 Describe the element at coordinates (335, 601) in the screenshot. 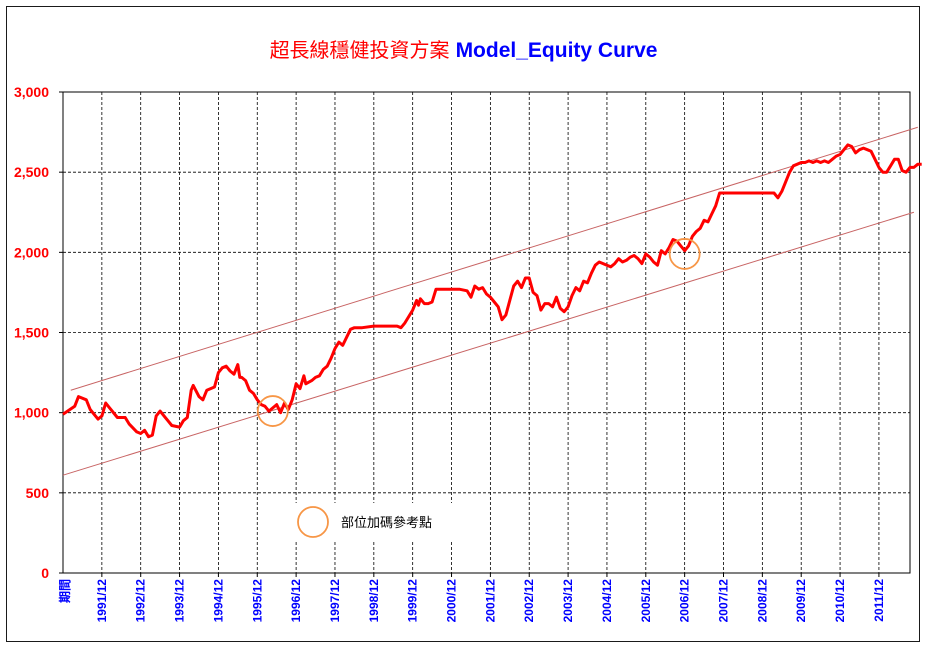

I see `x-tick-label: 1997/12` at that location.